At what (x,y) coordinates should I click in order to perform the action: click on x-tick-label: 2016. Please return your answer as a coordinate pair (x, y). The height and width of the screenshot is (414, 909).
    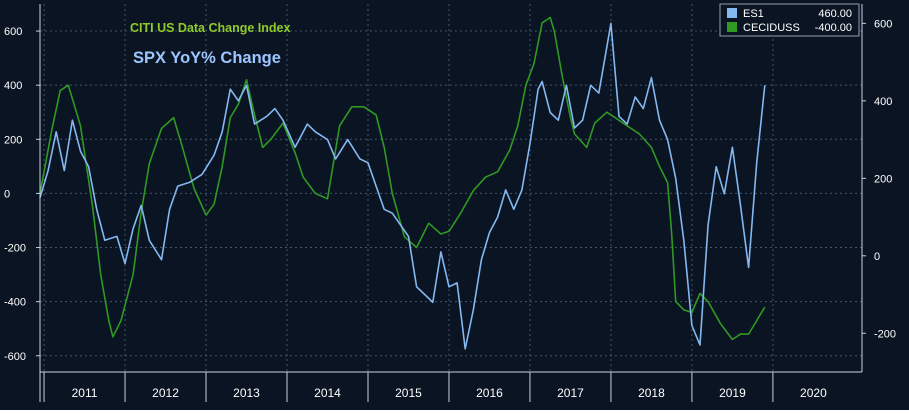
    Looking at the image, I should click on (489, 393).